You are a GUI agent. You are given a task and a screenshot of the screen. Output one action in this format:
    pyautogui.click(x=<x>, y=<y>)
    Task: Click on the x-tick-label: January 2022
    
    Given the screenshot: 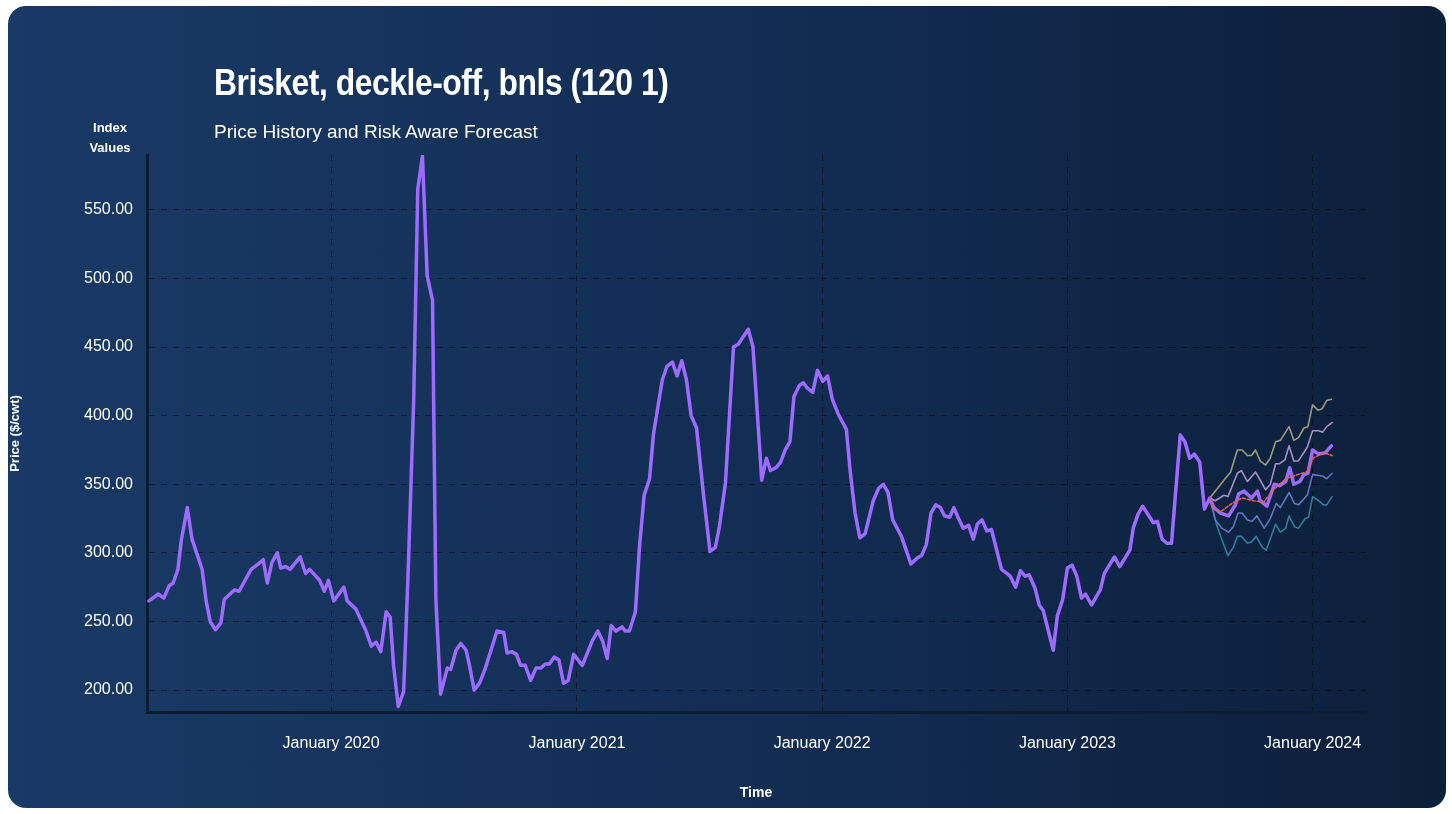 What is the action you would take?
    pyautogui.click(x=822, y=743)
    